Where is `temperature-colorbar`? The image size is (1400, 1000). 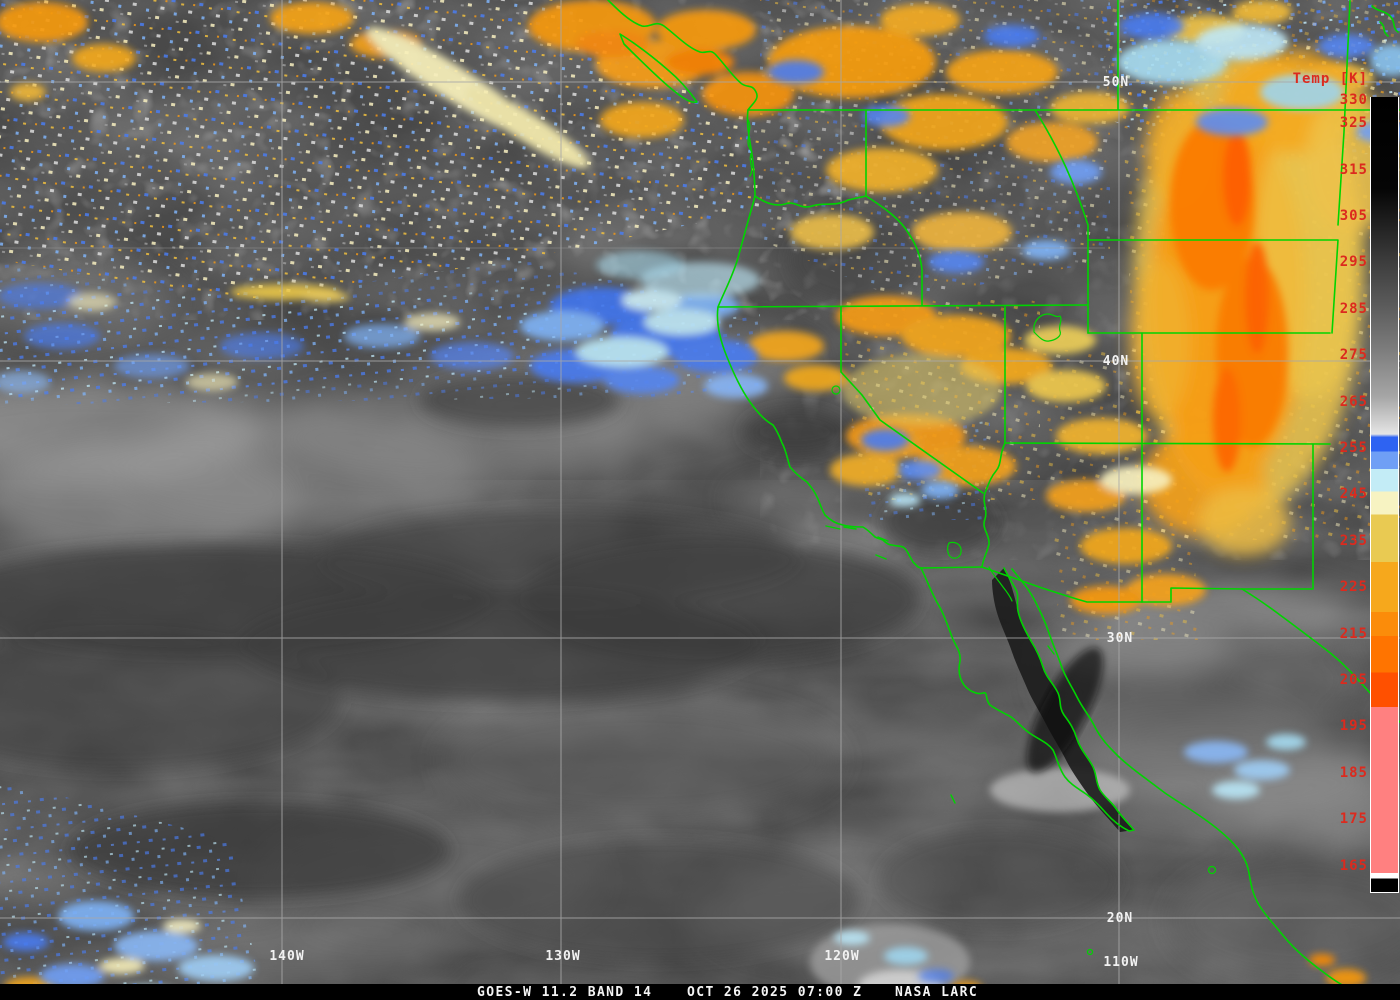
temperature-colorbar is located at coordinates (1384, 495).